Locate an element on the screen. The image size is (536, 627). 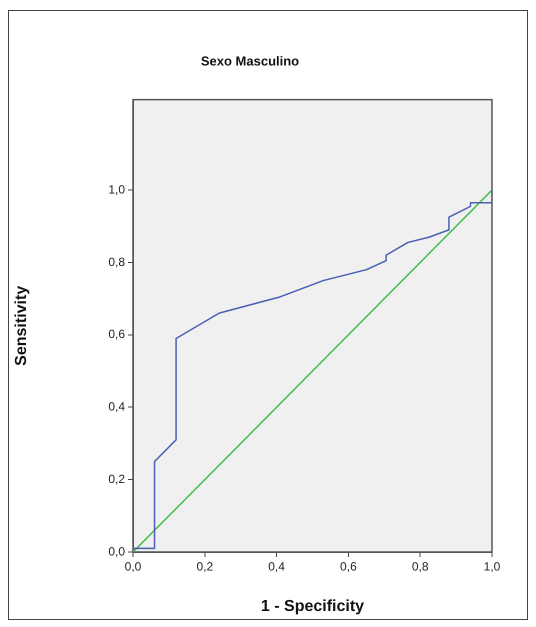
x-axis-title: 1 - Specificity is located at coordinates (312, 606).